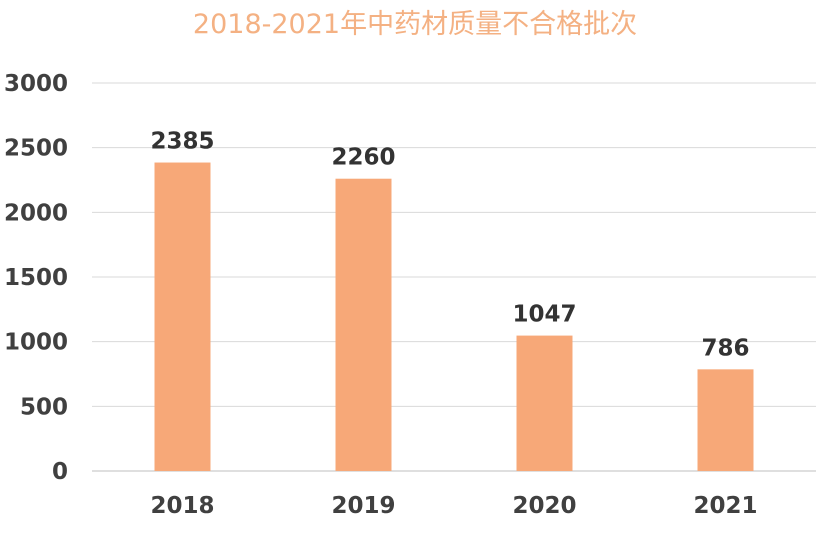  What do you see at coordinates (544, 315) in the screenshot?
I see `data-label-2020: 1047` at bounding box center [544, 315].